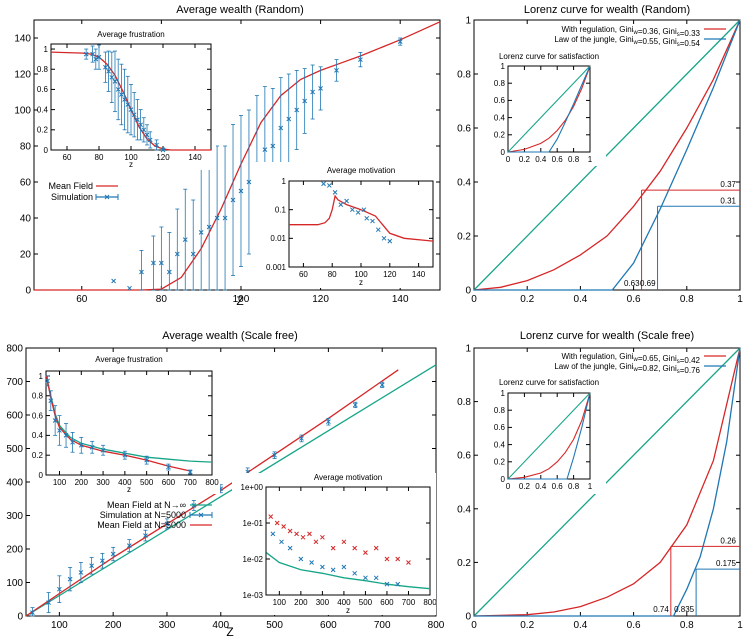 Image resolution: width=747 pixels, height=640 pixels. I want to click on y-tick-label: 400, so click(14, 483).